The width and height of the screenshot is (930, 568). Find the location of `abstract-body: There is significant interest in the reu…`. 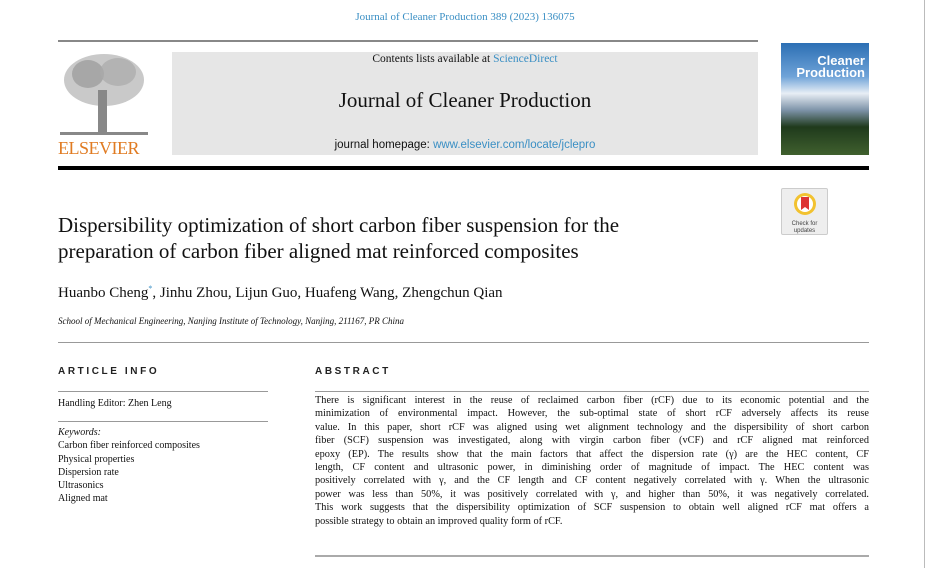

abstract-body: There is significant interest in the reu… is located at coordinates (592, 461).